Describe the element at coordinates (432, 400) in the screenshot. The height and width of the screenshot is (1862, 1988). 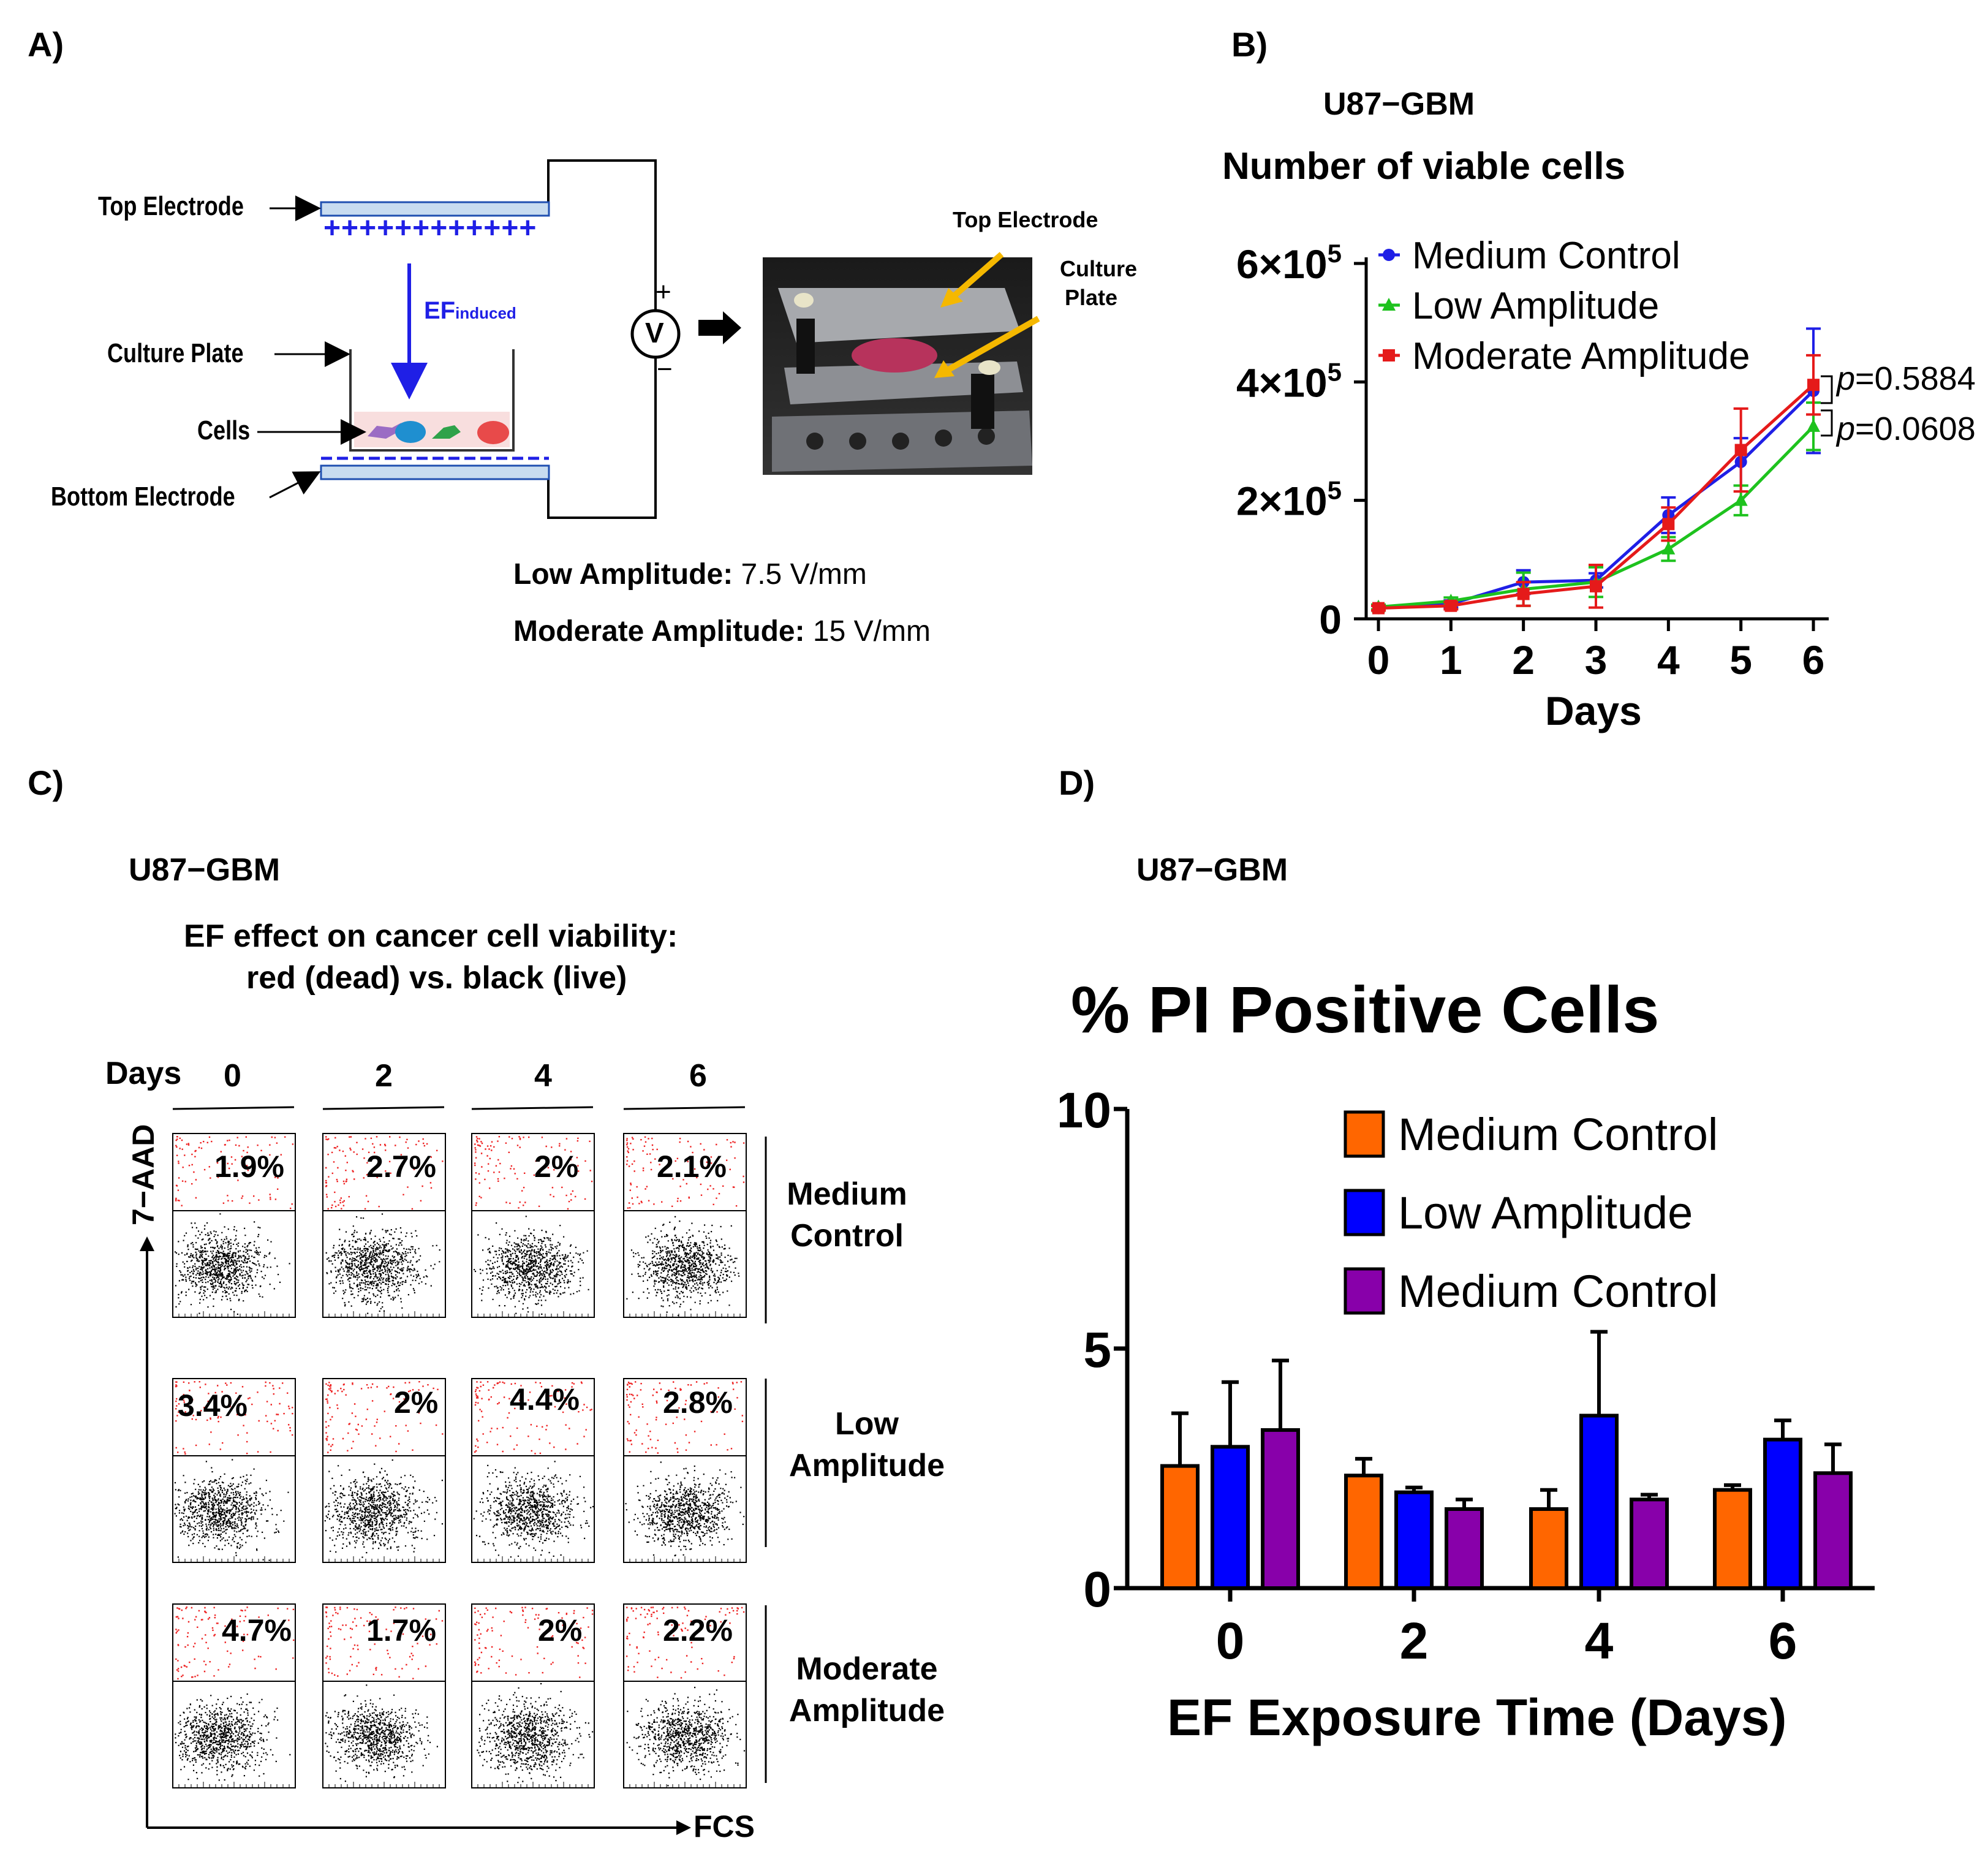
I see `culture-plate-dish` at that location.